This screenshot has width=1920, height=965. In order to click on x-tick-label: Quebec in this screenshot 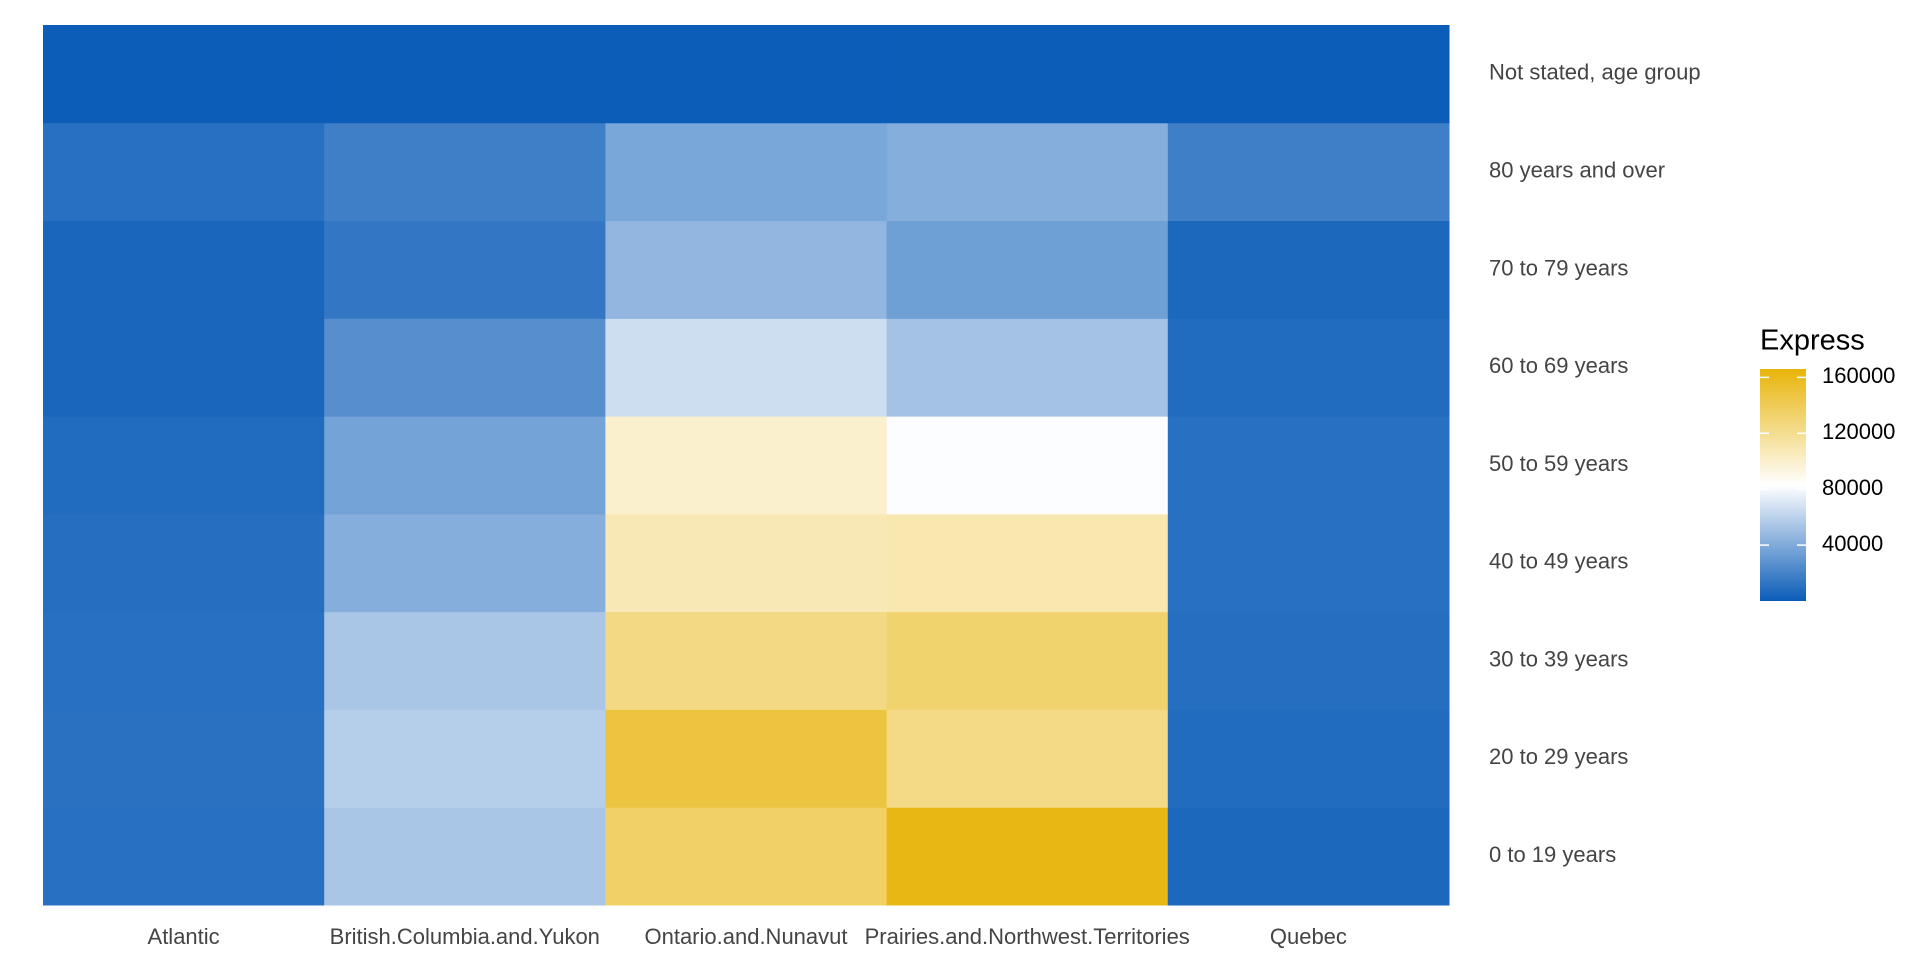, I will do `click(1308, 936)`.